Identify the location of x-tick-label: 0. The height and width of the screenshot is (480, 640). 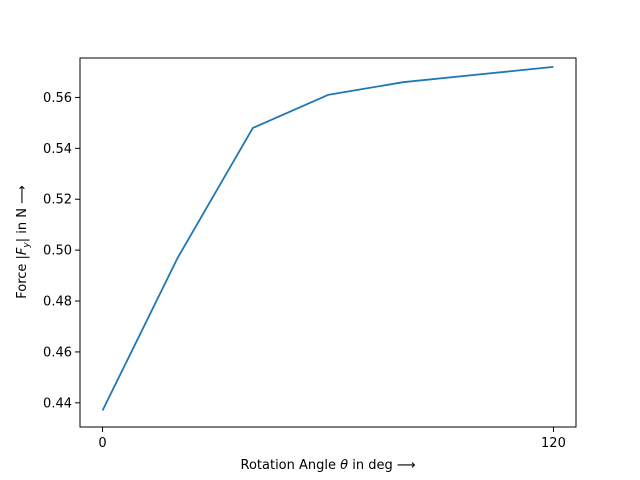
(102, 443).